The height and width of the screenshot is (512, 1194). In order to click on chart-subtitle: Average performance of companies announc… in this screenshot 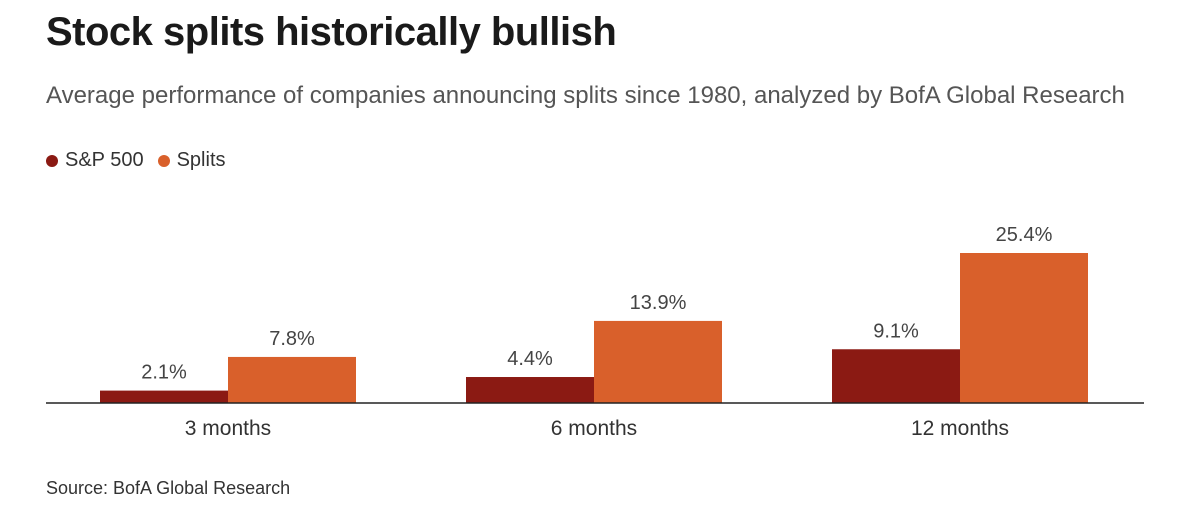, I will do `click(585, 95)`.